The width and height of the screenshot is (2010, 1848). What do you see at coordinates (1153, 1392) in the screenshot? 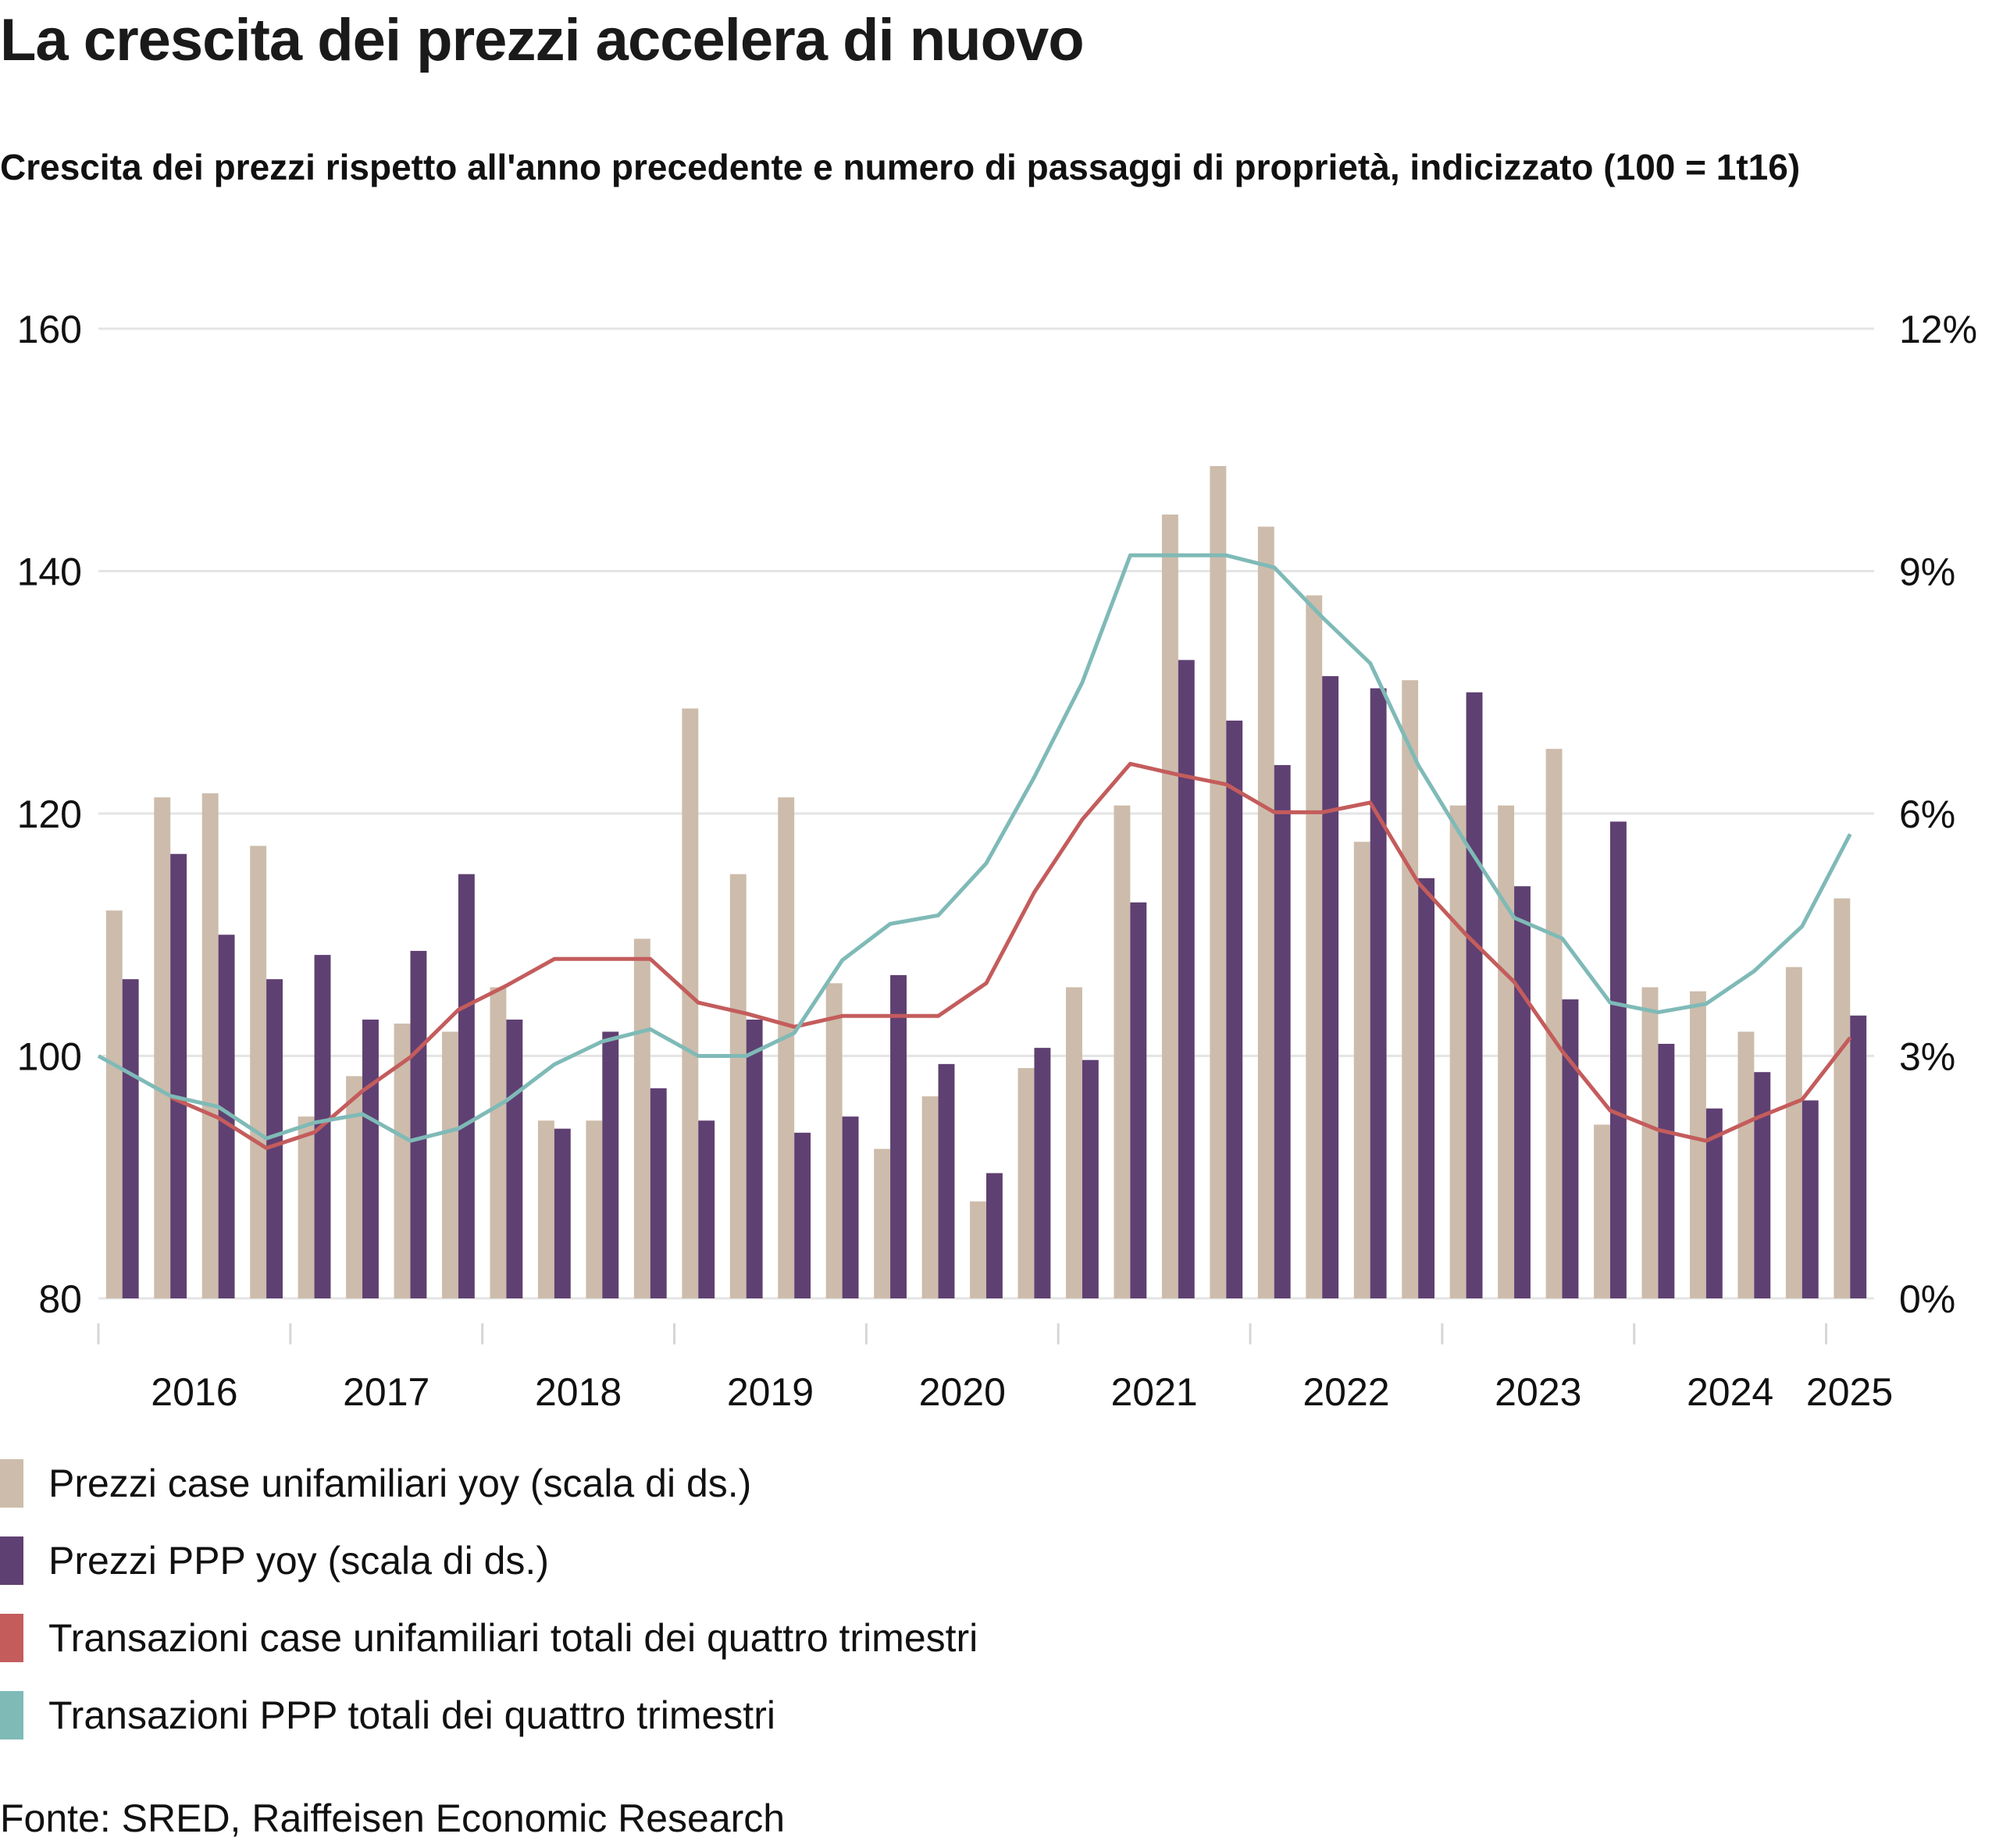
I see `x-axis-year-label: 2021` at bounding box center [1153, 1392].